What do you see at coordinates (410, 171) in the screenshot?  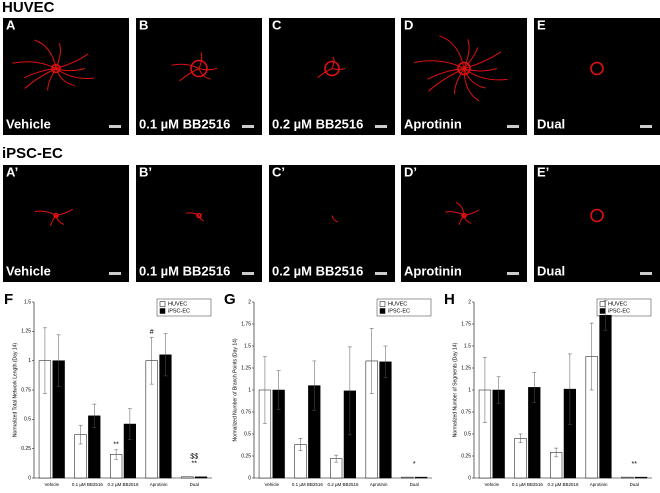 I see `panel-letter: D’` at bounding box center [410, 171].